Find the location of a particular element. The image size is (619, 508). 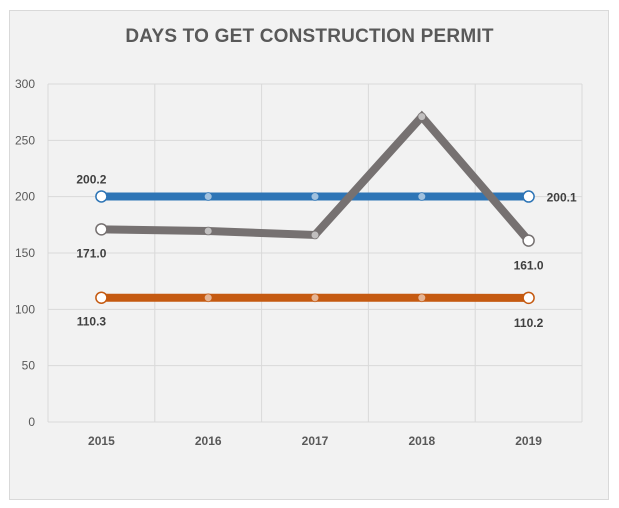

chart-title: DAYS TO GET CONSTRUCTION PERMIT is located at coordinates (309, 36).